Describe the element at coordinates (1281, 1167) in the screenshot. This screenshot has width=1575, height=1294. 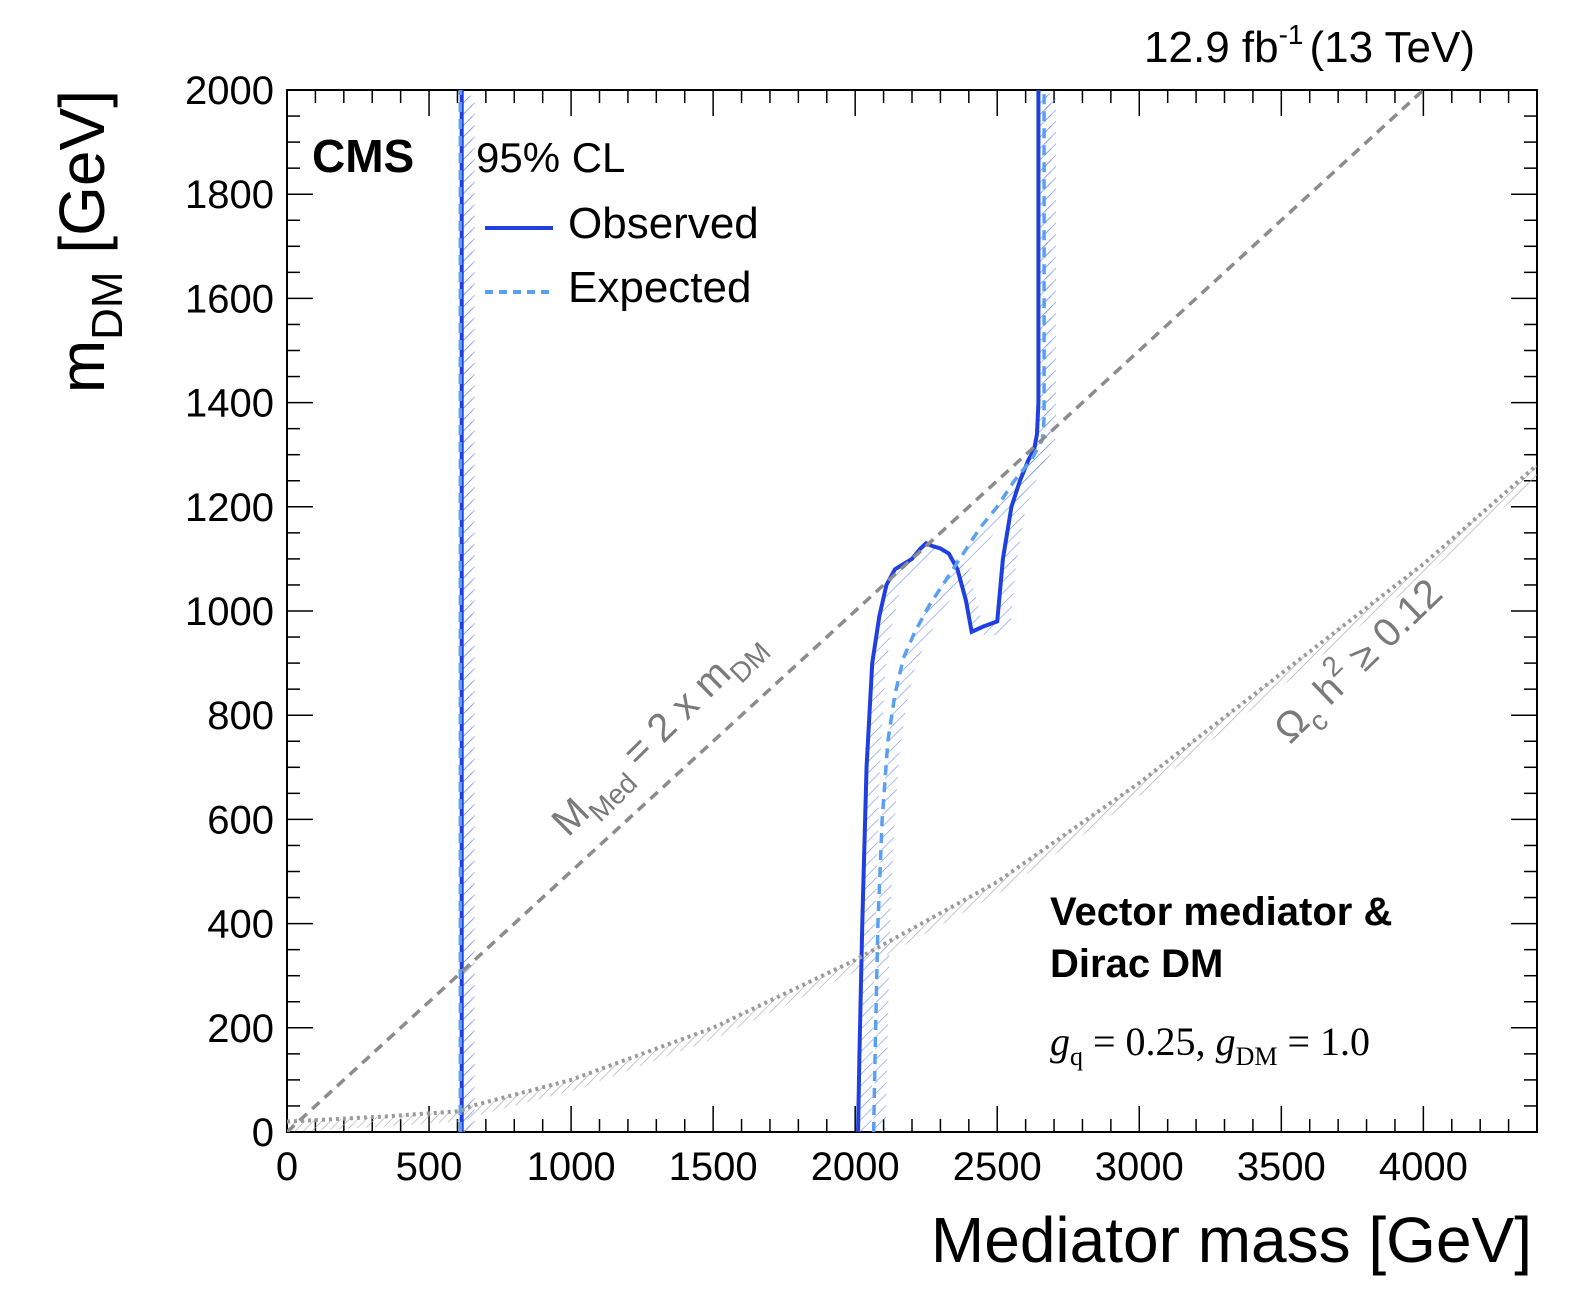
I see `x-tick-label: 3500` at that location.